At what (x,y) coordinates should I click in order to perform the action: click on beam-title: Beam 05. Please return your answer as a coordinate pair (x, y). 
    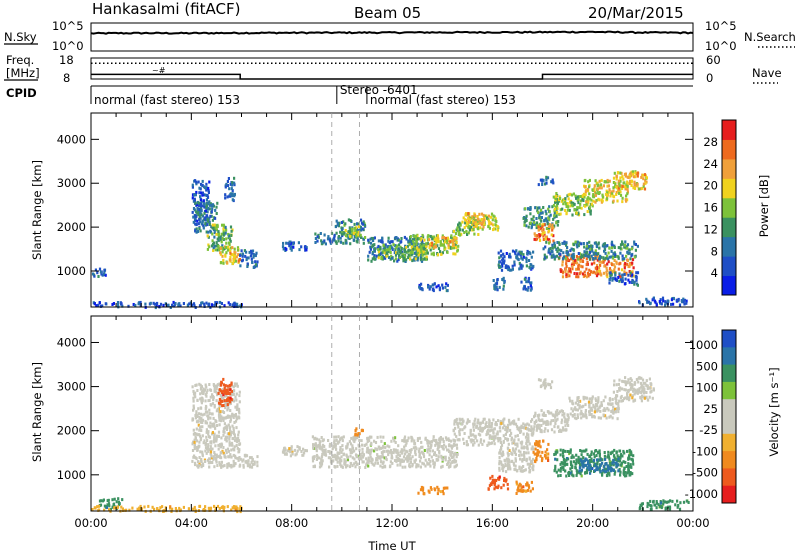
    Looking at the image, I should click on (387, 13).